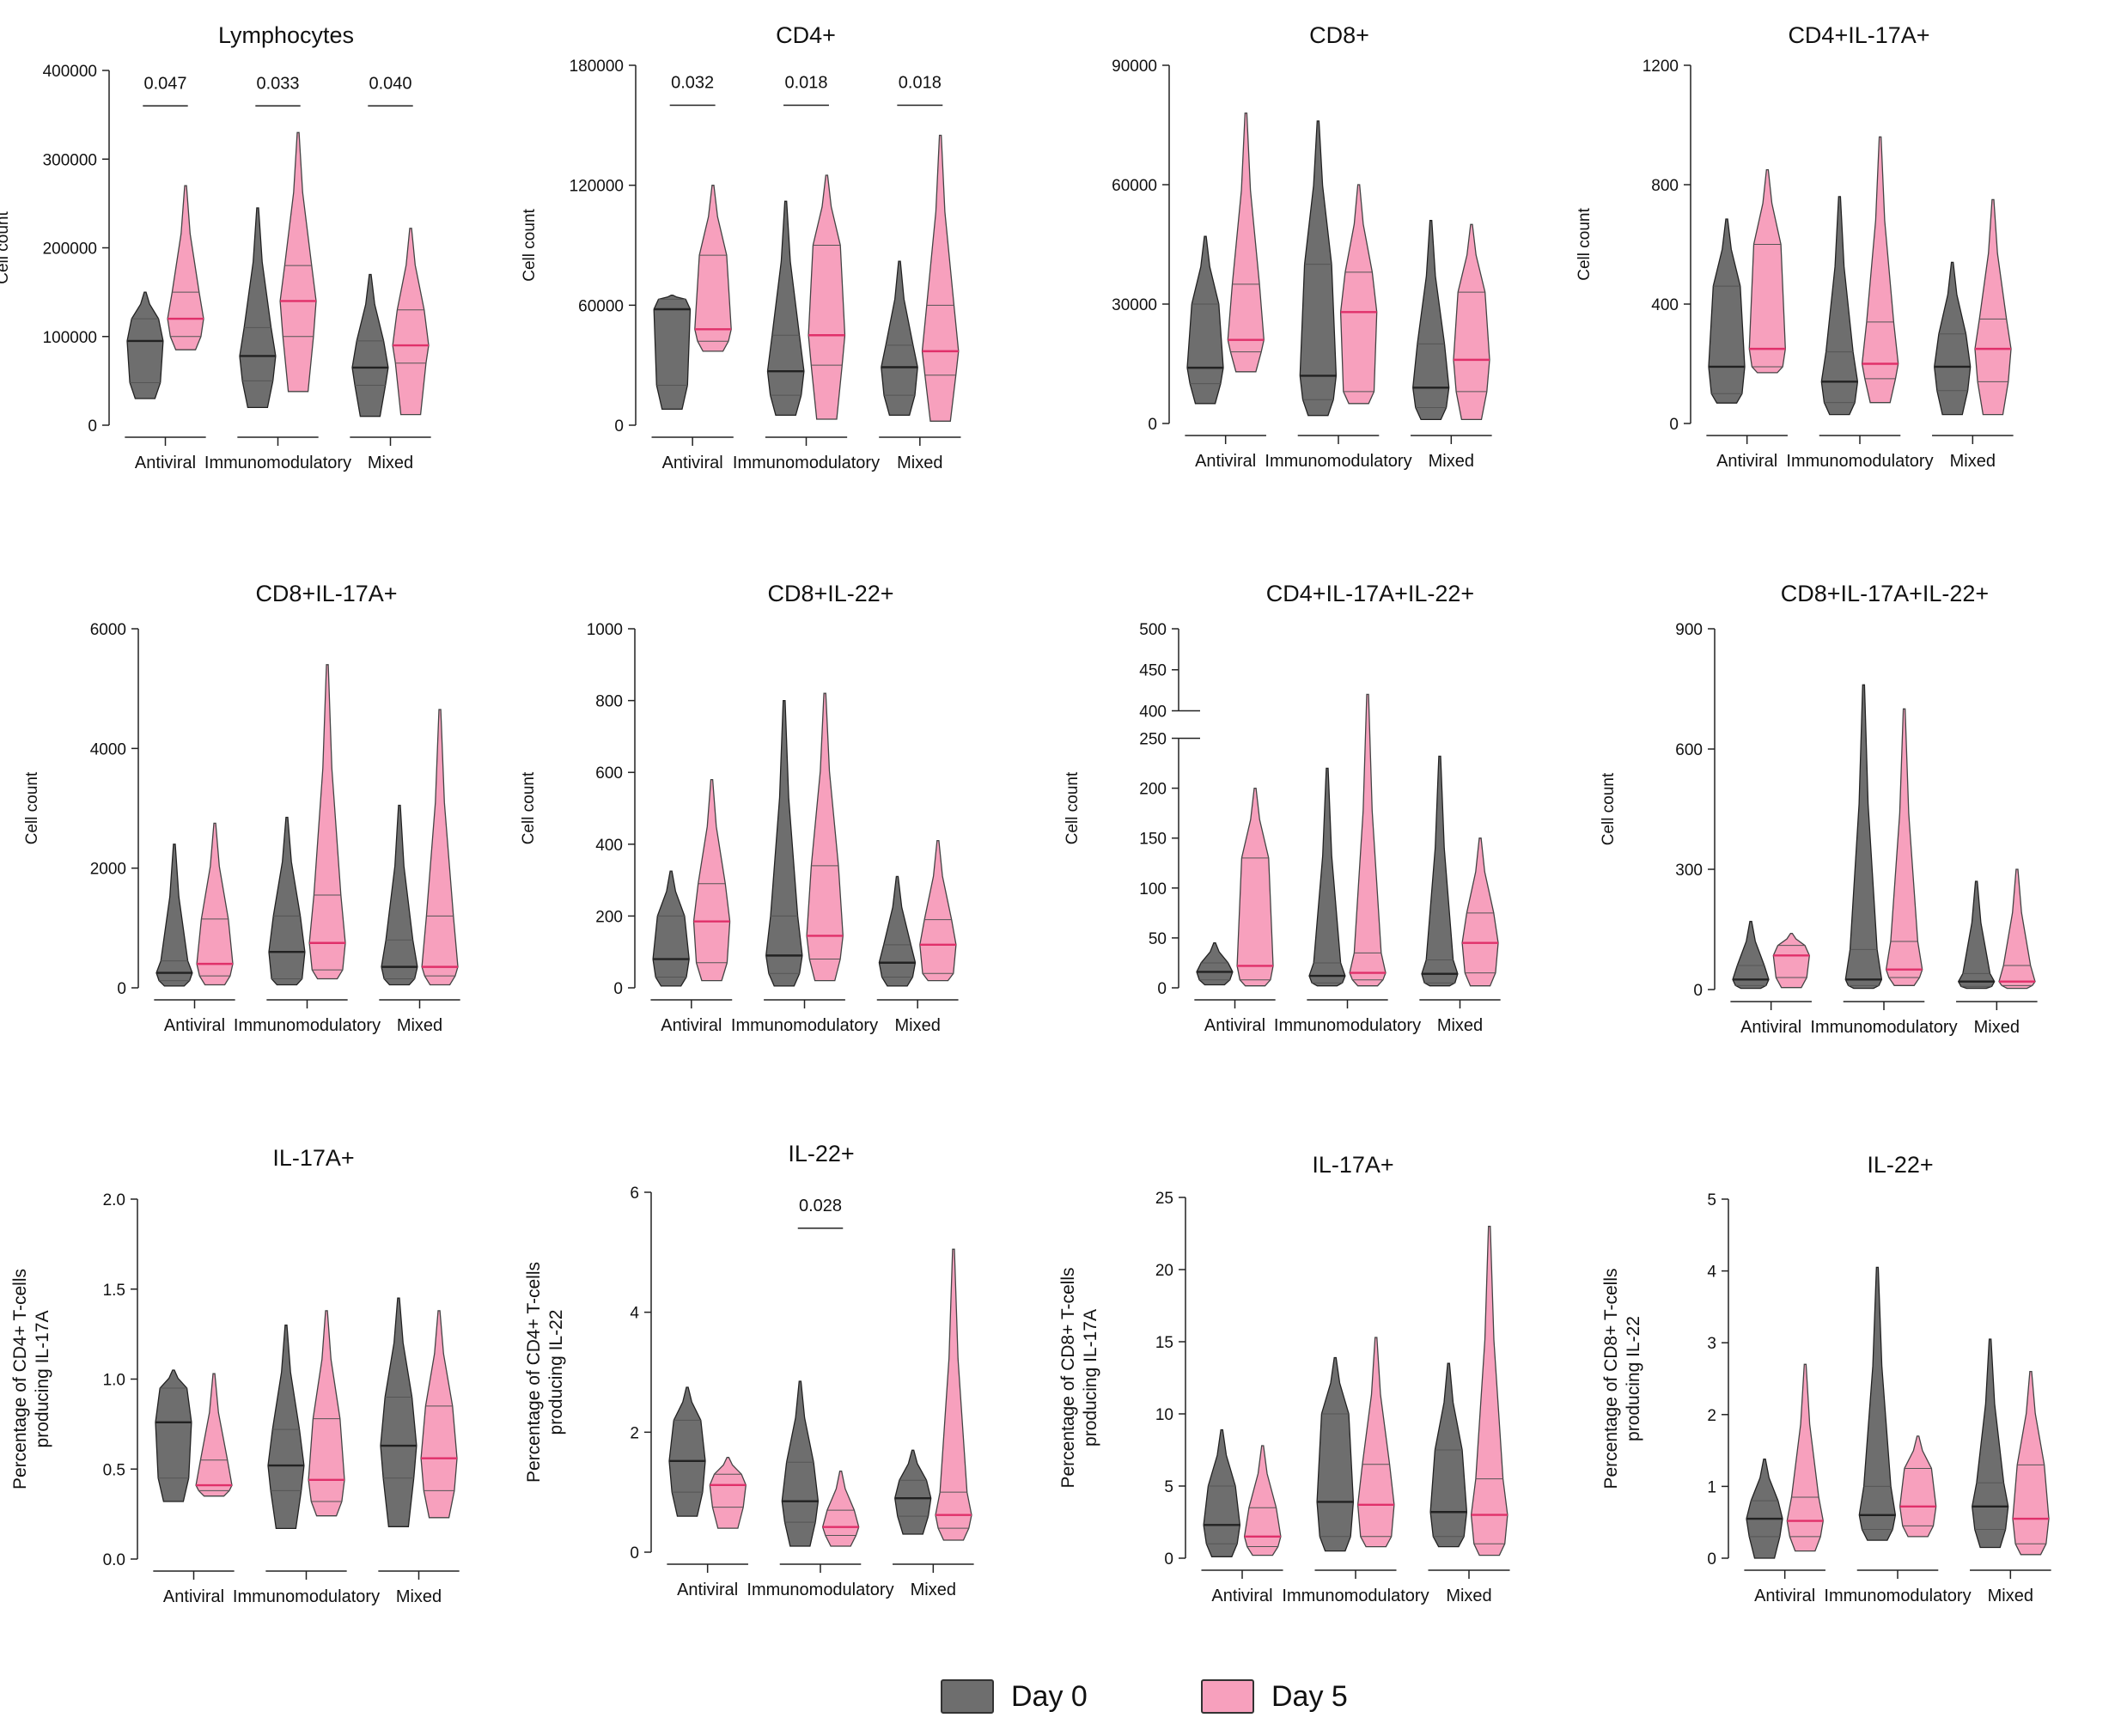 The height and width of the screenshot is (1736, 2121). What do you see at coordinates (1134, 67) in the screenshot?
I see `y-tick-label: 90000` at bounding box center [1134, 67].